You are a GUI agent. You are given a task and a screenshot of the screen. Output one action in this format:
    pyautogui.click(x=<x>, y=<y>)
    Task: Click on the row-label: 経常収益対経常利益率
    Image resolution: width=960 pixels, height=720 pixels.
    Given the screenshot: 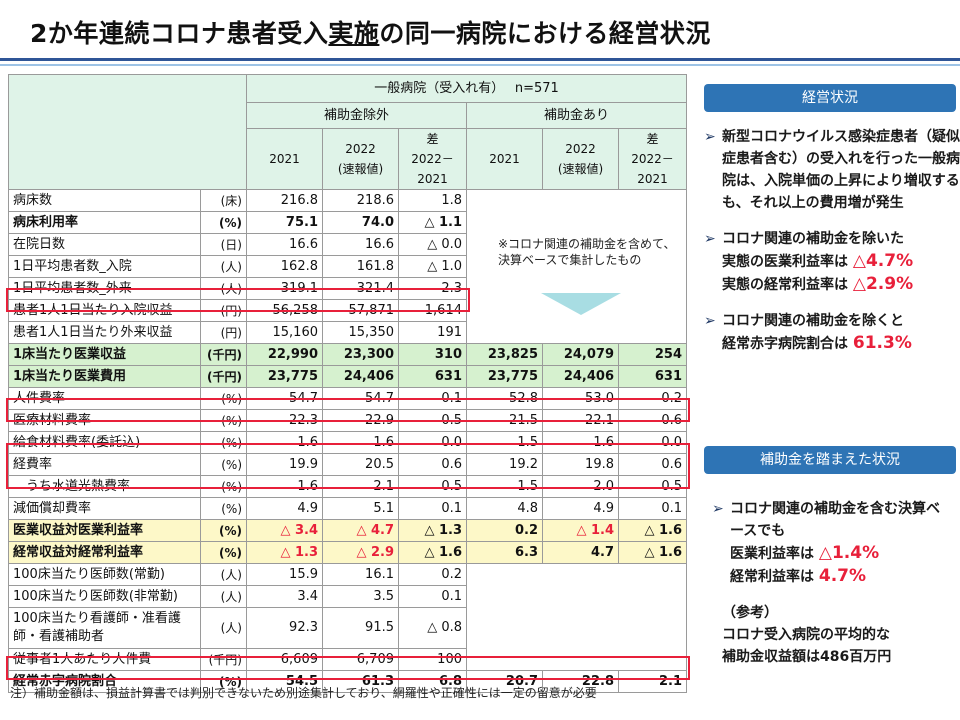 What is the action you would take?
    pyautogui.click(x=104, y=552)
    